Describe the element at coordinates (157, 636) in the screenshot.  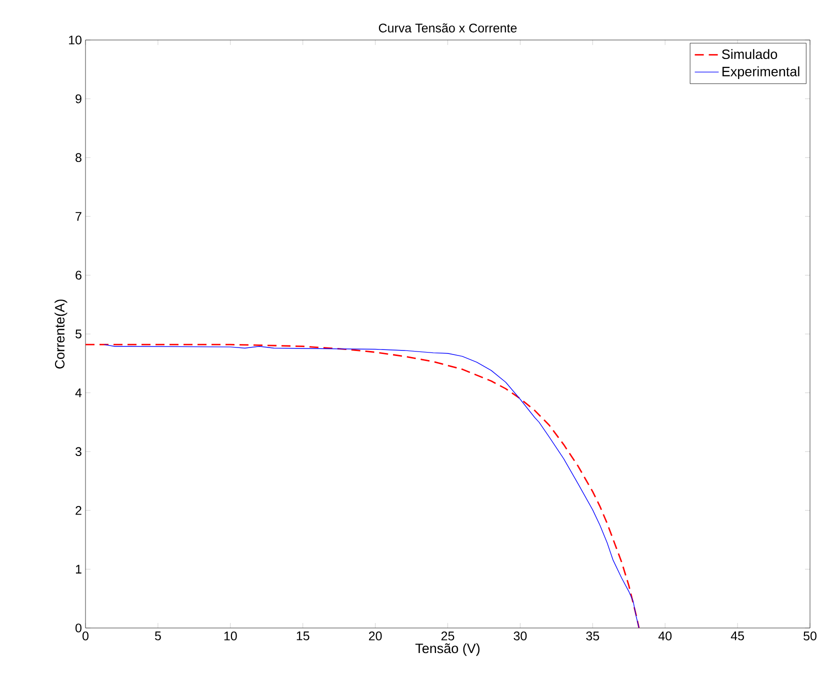
I see `x-tick-label: 5` at that location.